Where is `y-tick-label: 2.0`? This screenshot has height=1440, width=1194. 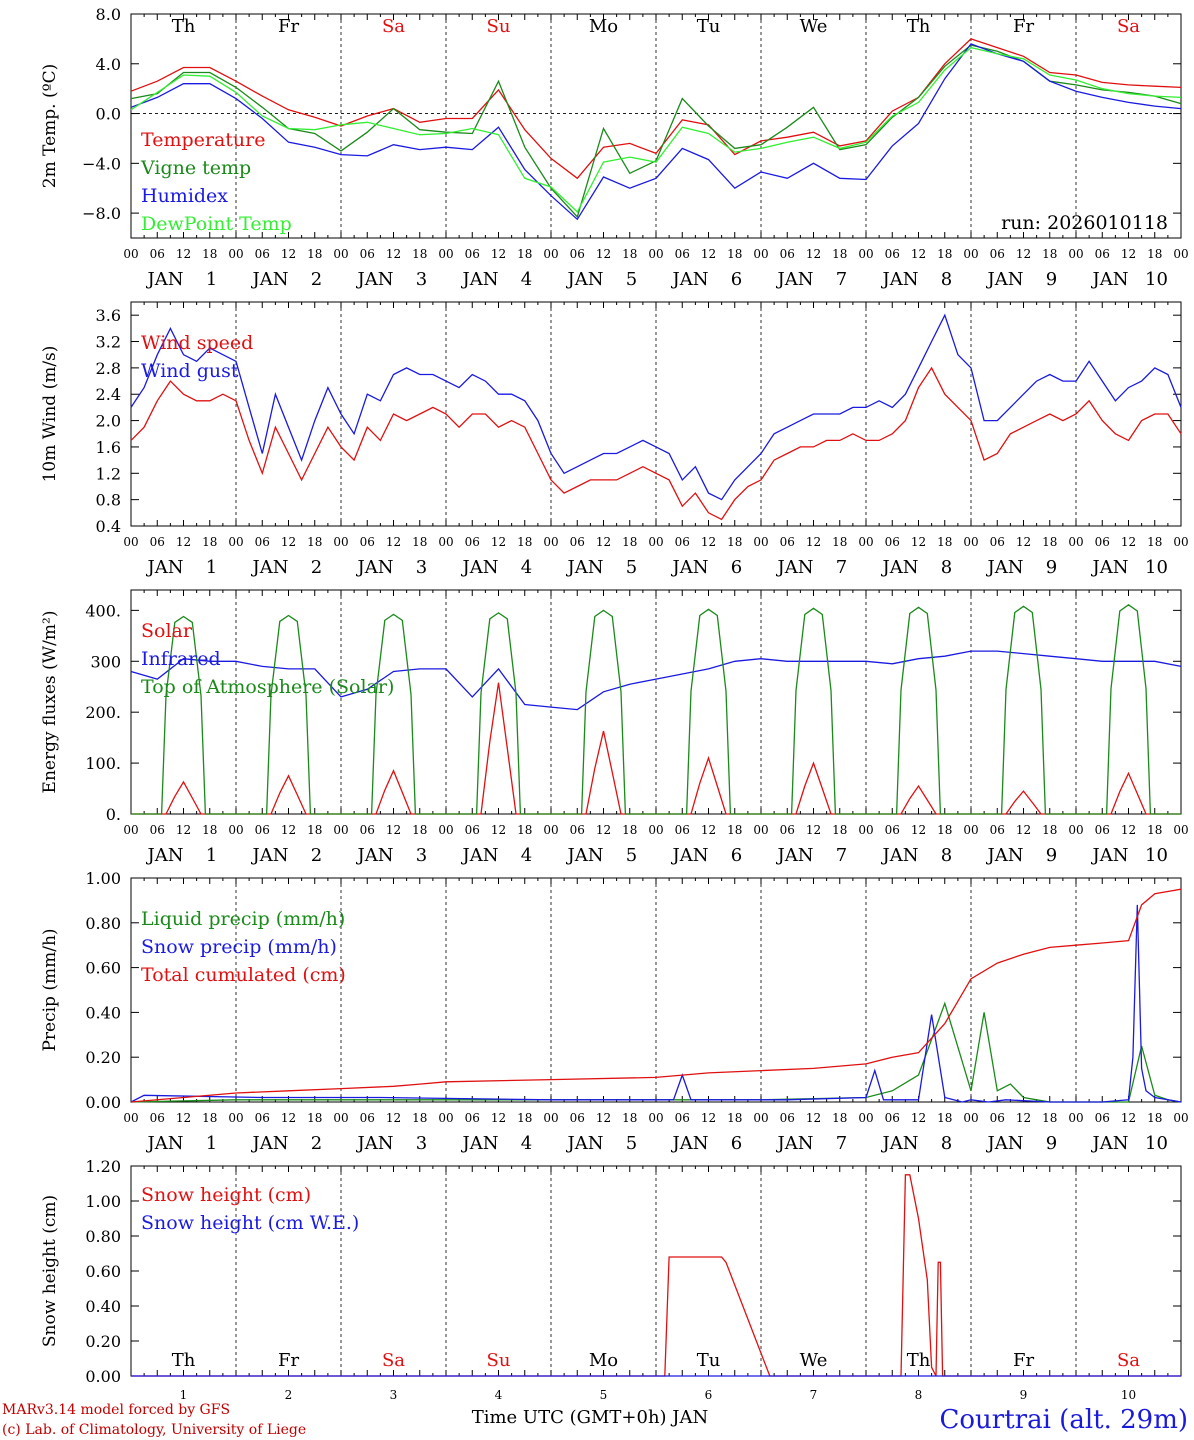 y-tick-label: 2.0 is located at coordinates (108, 421).